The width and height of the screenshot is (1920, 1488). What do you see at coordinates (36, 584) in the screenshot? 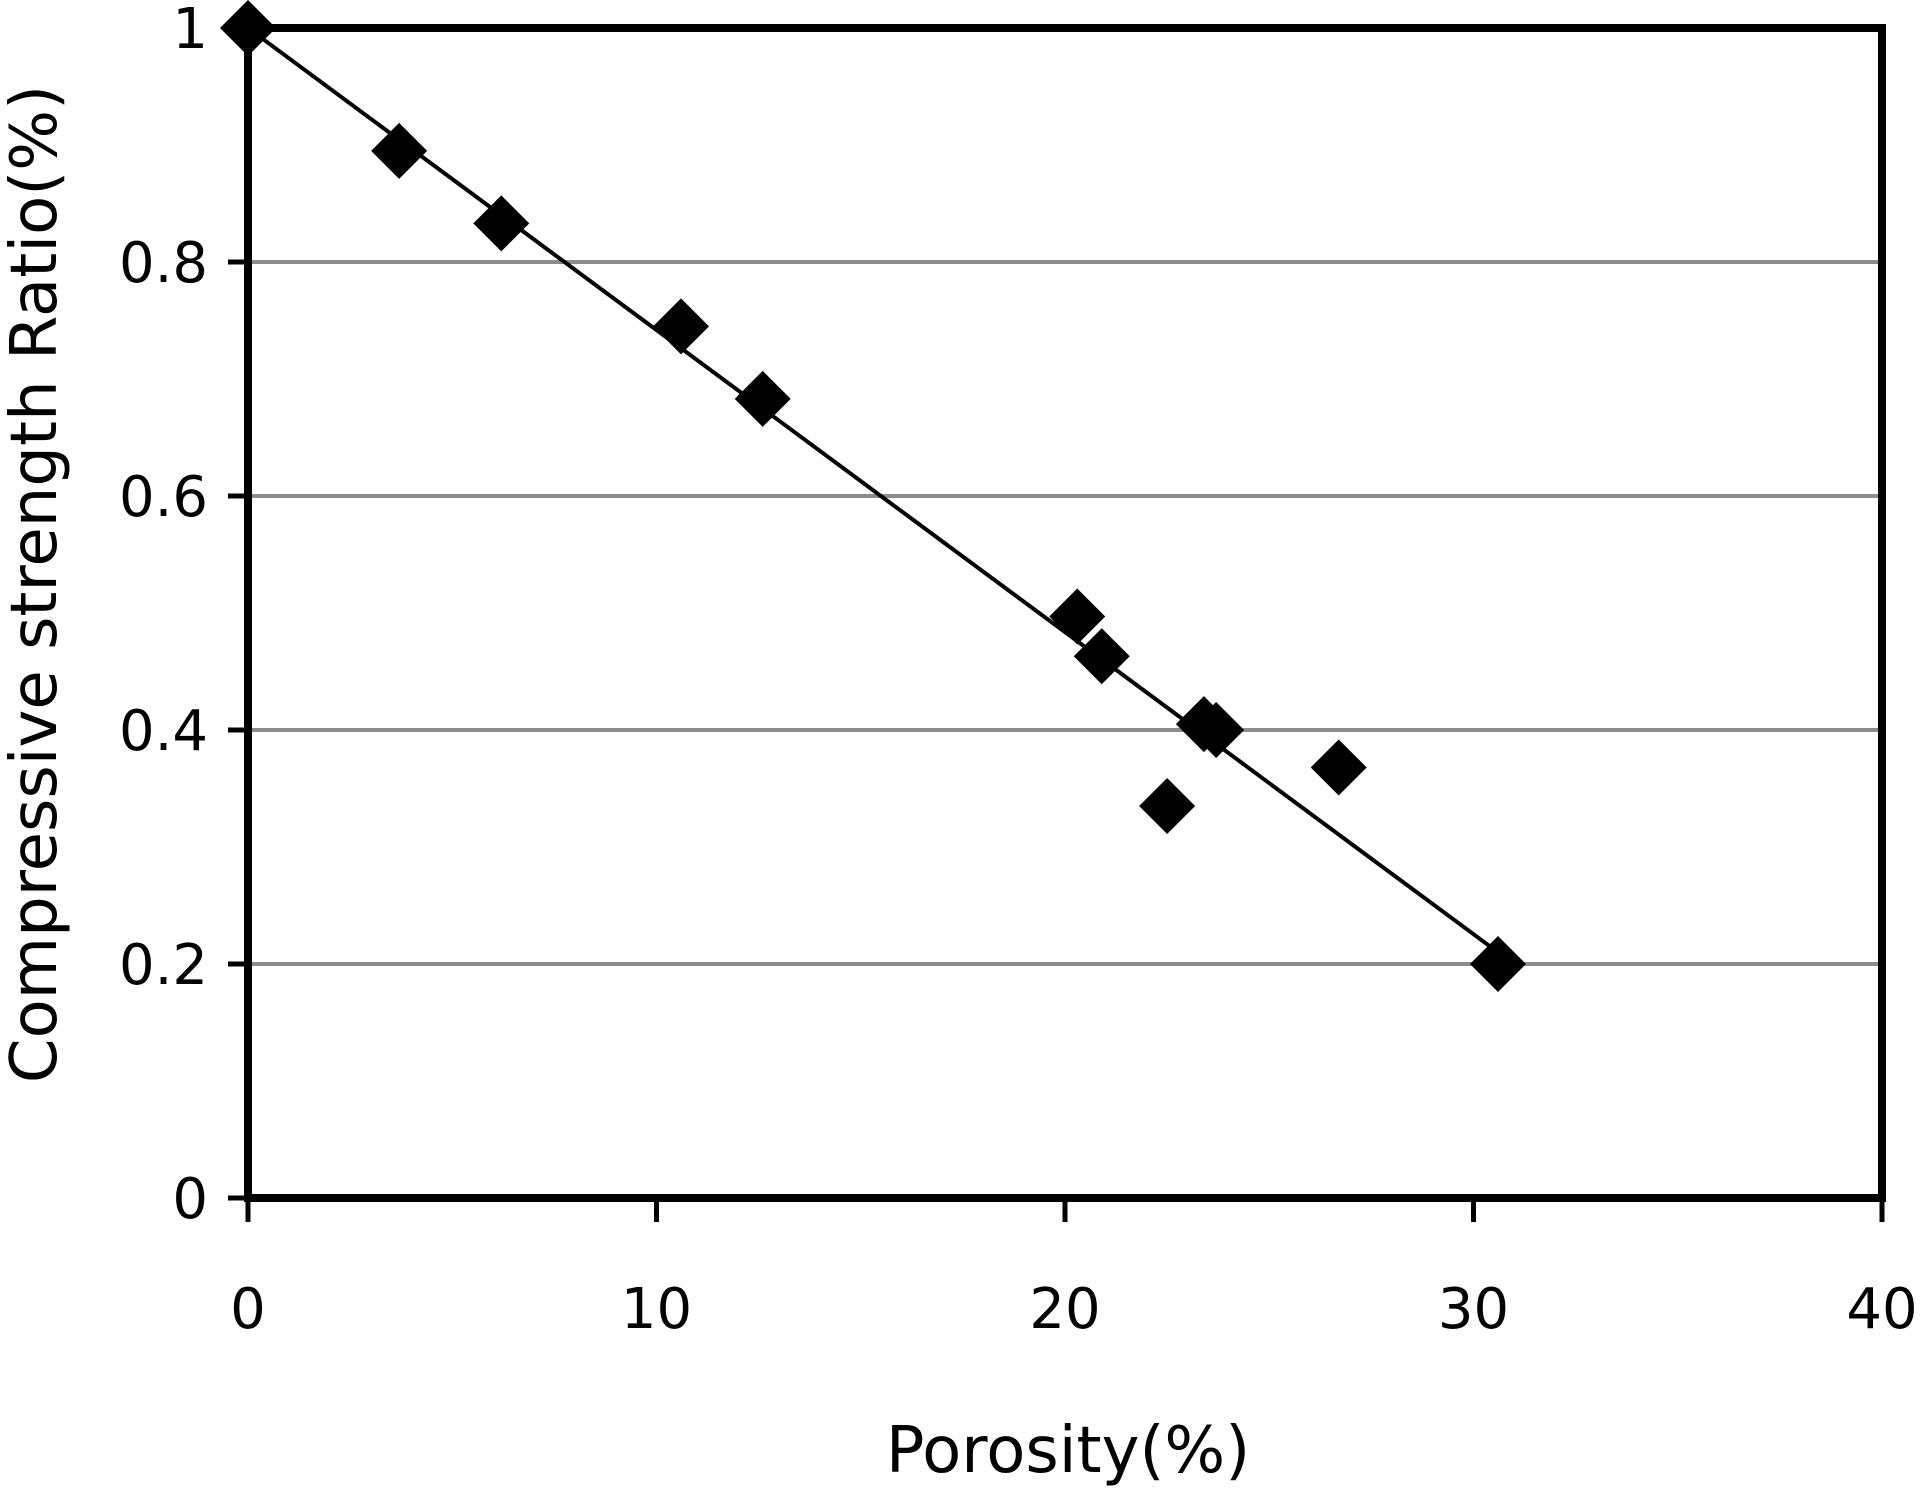
I see `y-axis-title: Compressive strength Ratio(%)` at bounding box center [36, 584].